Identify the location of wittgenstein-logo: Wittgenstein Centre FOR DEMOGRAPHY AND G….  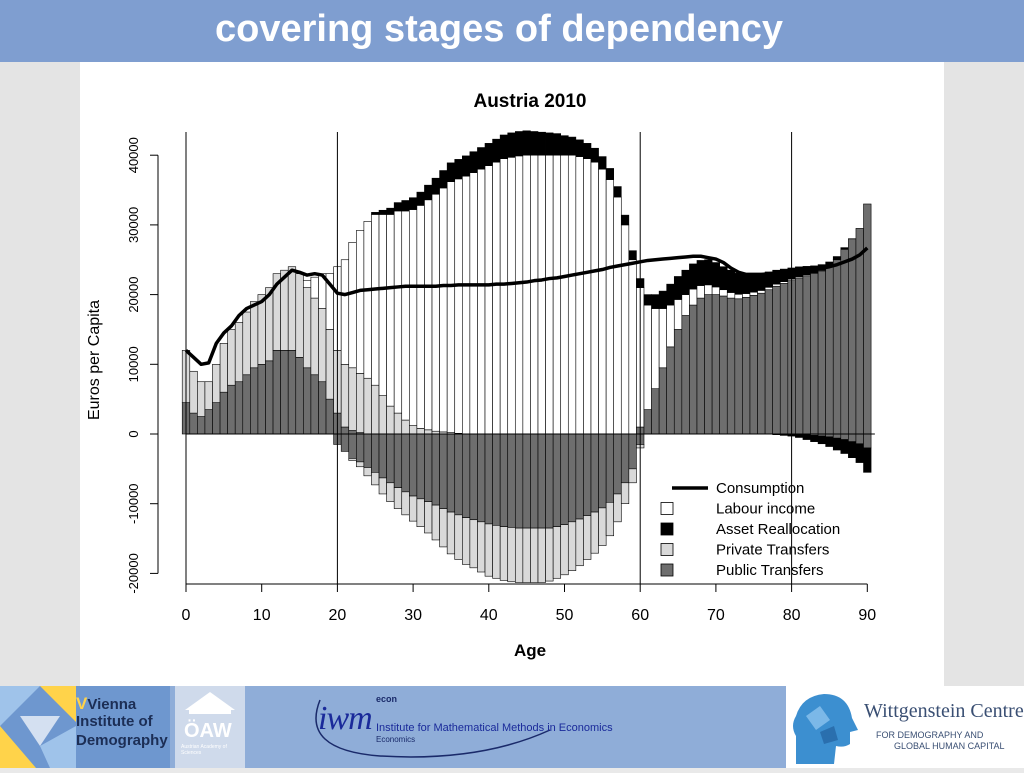
(905, 727).